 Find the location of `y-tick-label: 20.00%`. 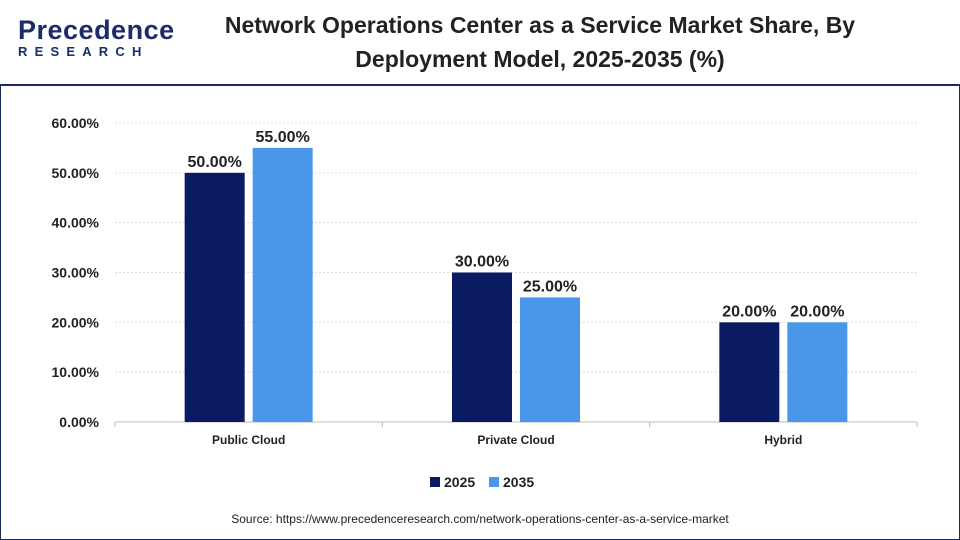

y-tick-label: 20.00% is located at coordinates (76, 322).